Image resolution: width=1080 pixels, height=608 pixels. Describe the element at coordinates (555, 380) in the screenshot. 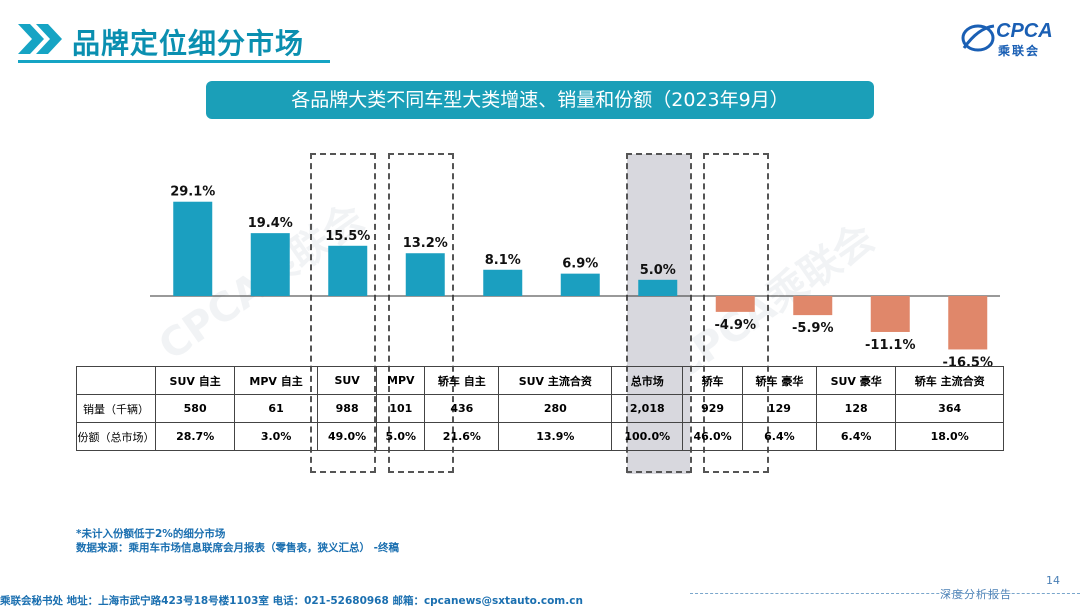

I see `column-header: SUV 主流合资` at that location.